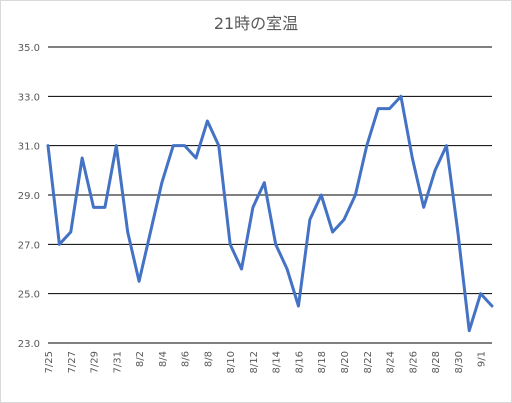  I want to click on y-tick-label: 25.0, so click(29, 295).